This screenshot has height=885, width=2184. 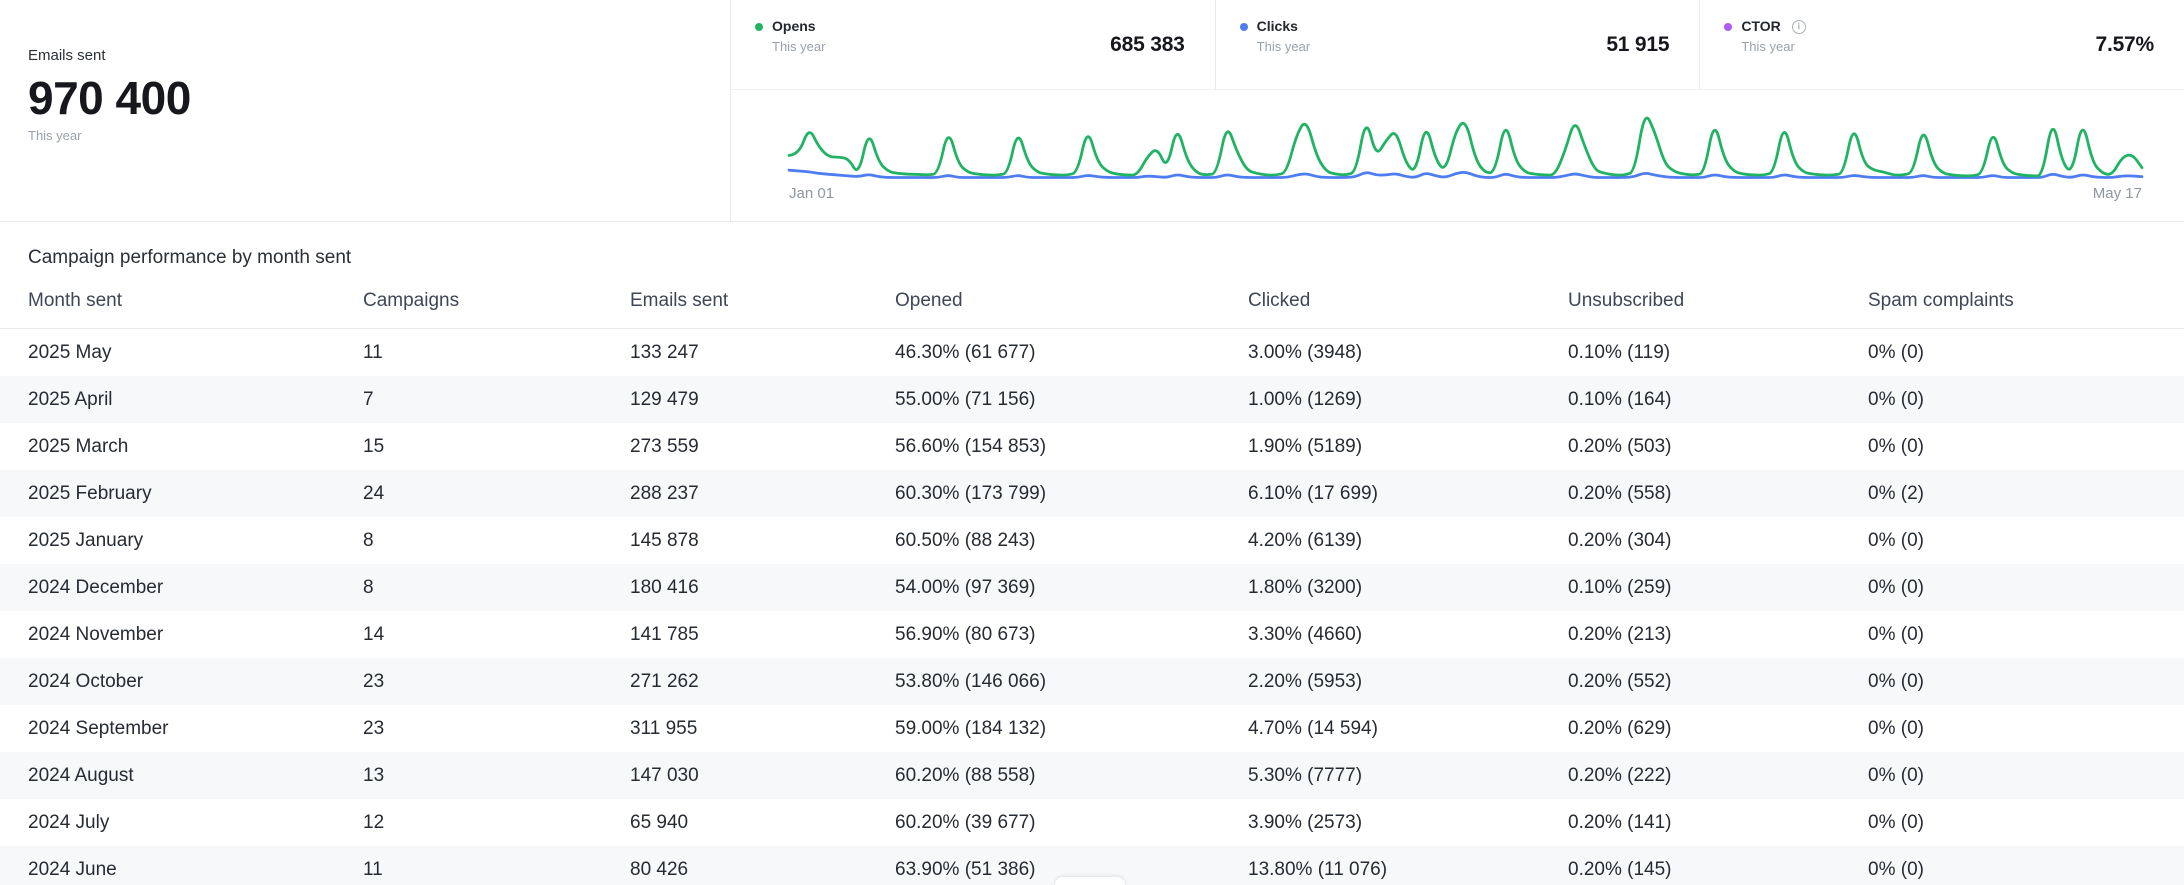 I want to click on stat-card-ctor: CTOR i This year 7.57%, so click(x=1942, y=44).